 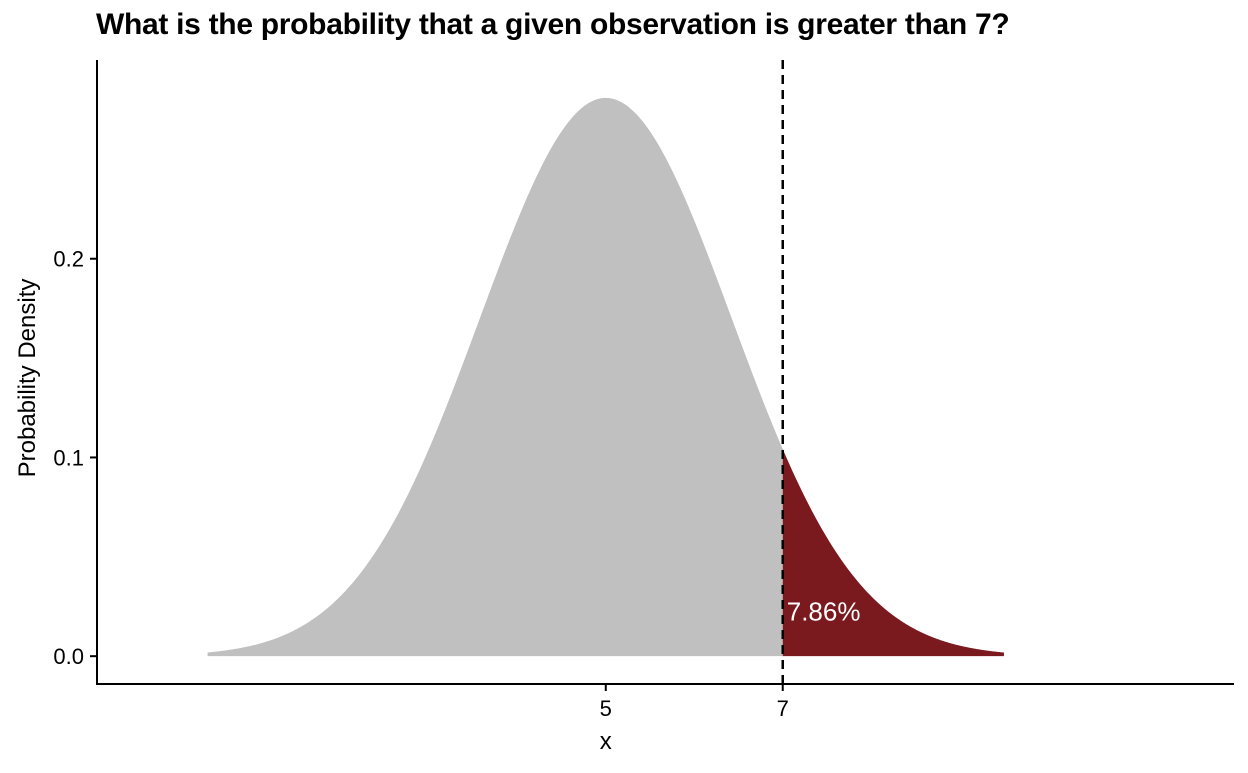 What do you see at coordinates (824, 611) in the screenshot?
I see `tail-probability-label: 7.86%` at bounding box center [824, 611].